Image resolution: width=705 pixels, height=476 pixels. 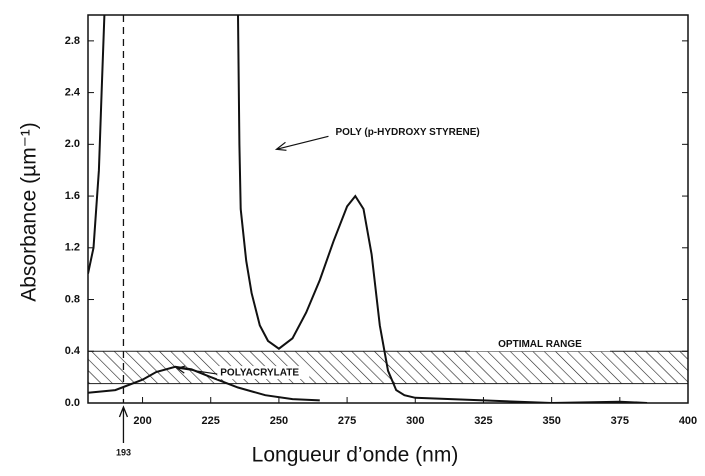 I want to click on y-tick-label: 1.2, so click(x=72, y=248).